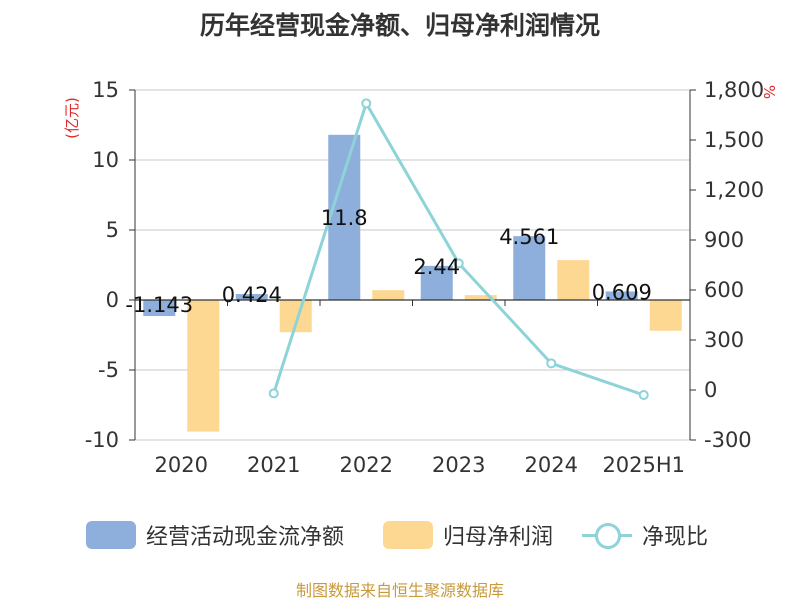 The height and width of the screenshot is (601, 800). I want to click on legend-label-cashflow: 经营活动现金流净额, so click(245, 537).